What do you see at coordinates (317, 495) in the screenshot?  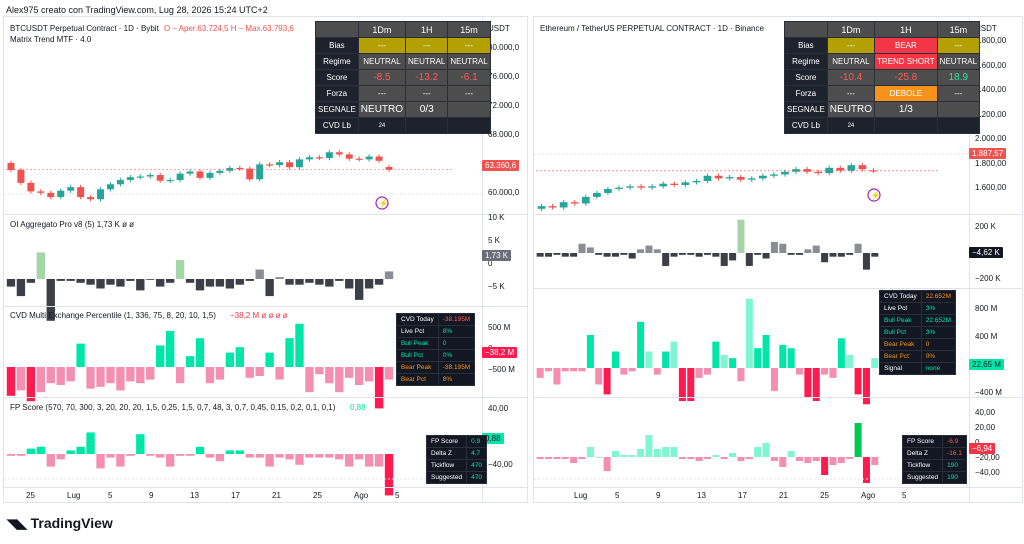 I see `time-tick-label: 25` at bounding box center [317, 495].